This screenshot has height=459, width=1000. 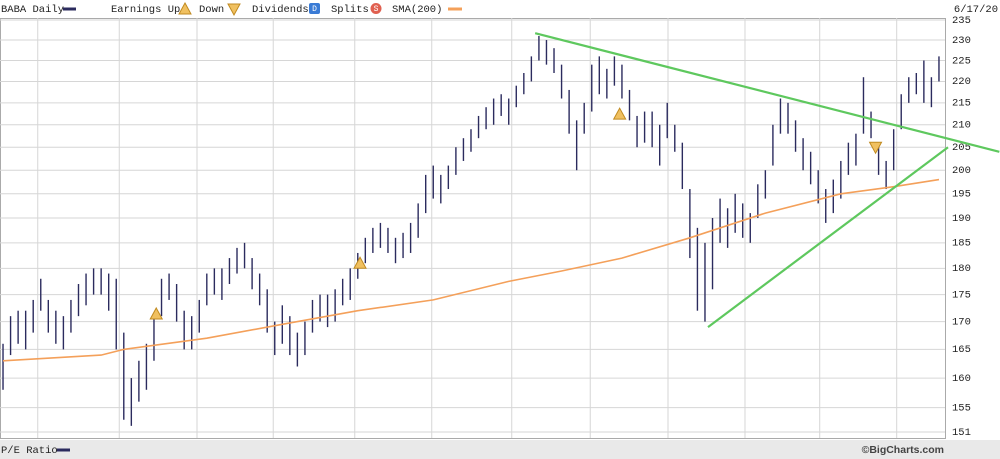 I want to click on legend-earnings-up: Earnings Up, so click(x=145, y=10).